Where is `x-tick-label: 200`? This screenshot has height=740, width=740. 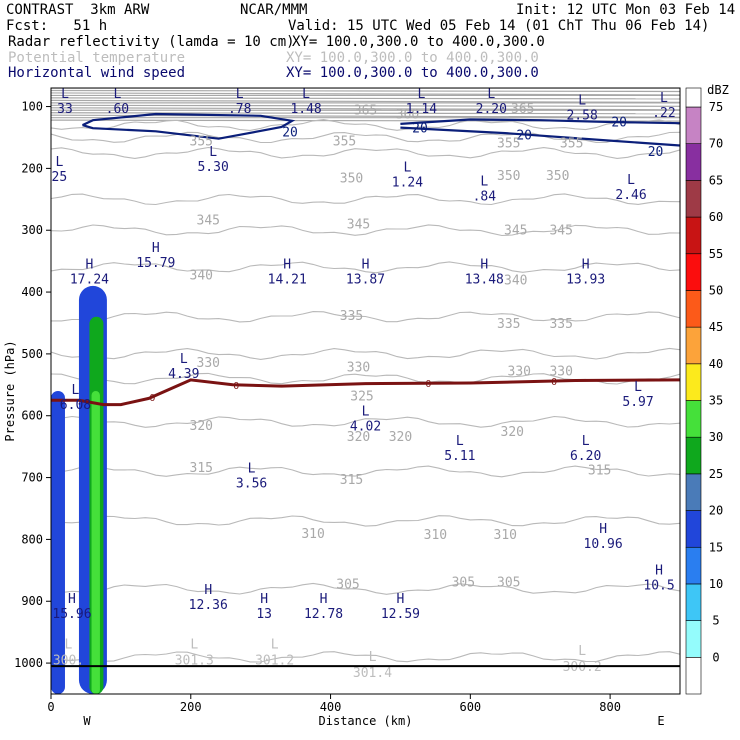
x-tick-label: 200 is located at coordinates (191, 707).